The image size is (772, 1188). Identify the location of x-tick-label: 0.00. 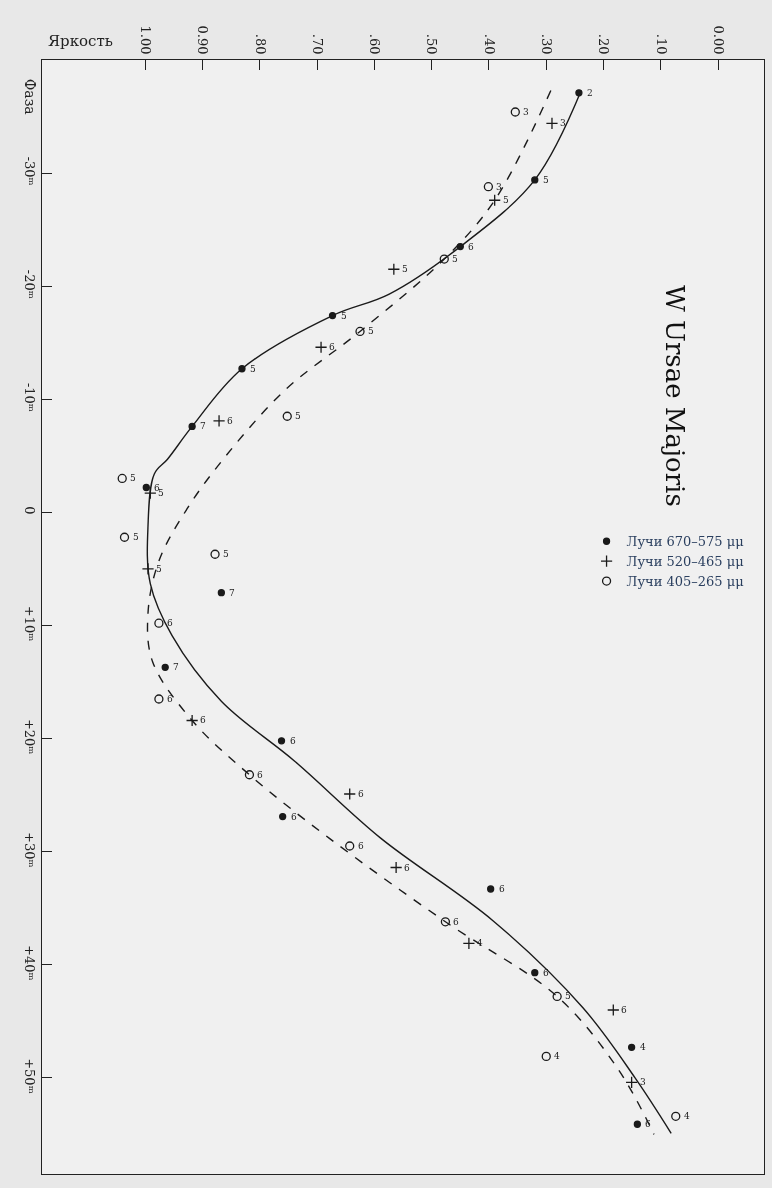
(718, 40).